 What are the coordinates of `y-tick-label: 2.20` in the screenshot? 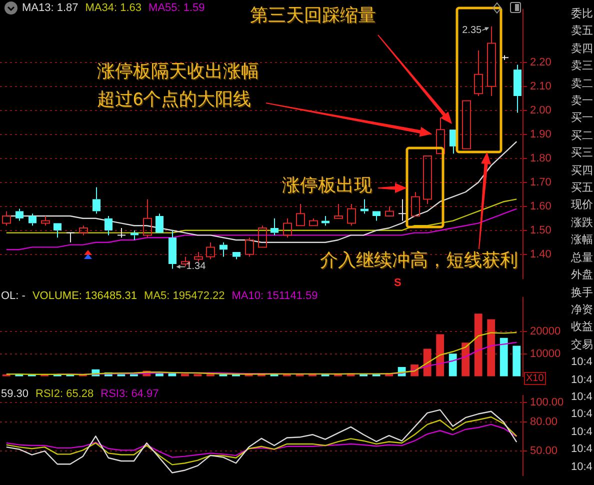 It's located at (541, 62).